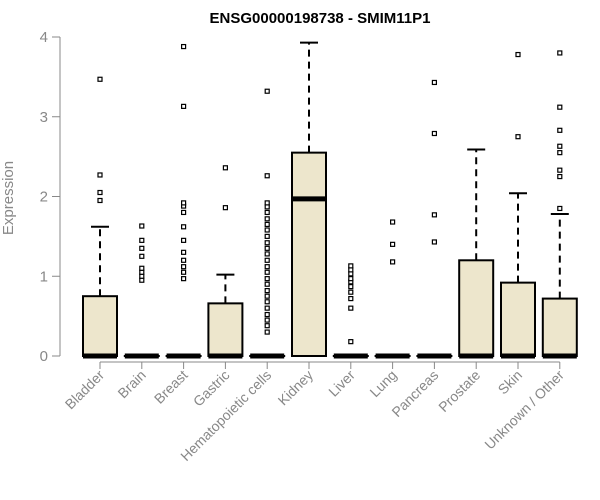  What do you see at coordinates (524, 410) in the screenshot?
I see `x-tick-label: Unknown / Other` at bounding box center [524, 410].